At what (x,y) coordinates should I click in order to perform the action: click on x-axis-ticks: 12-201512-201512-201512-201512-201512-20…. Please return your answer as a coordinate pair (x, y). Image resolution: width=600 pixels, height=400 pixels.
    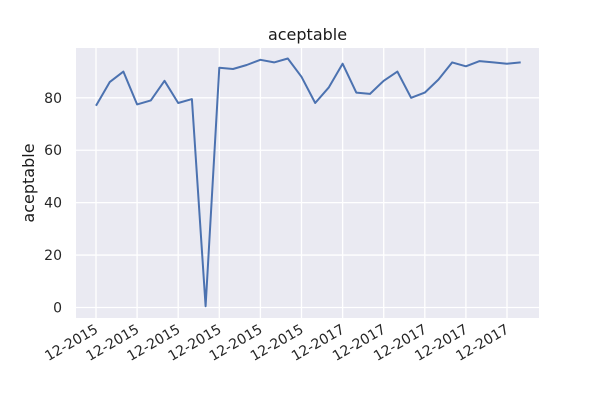
    Looking at the image, I should click on (277, 343).